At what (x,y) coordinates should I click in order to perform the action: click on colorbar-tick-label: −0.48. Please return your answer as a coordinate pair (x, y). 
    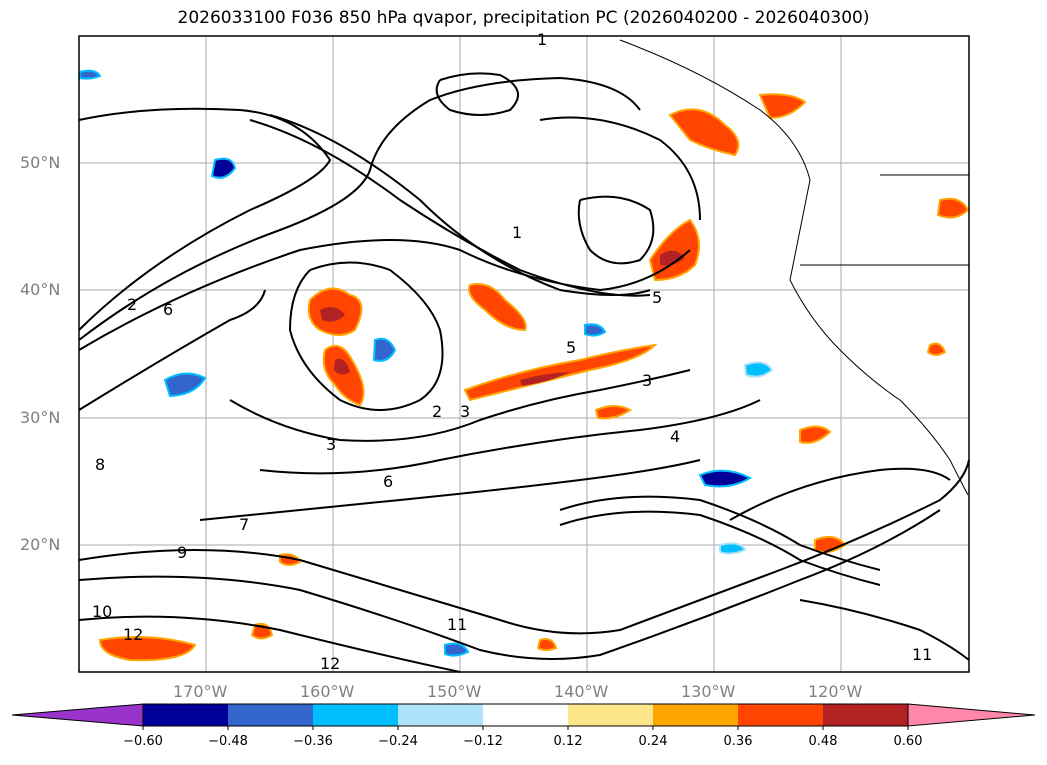
    Looking at the image, I should click on (228, 741).